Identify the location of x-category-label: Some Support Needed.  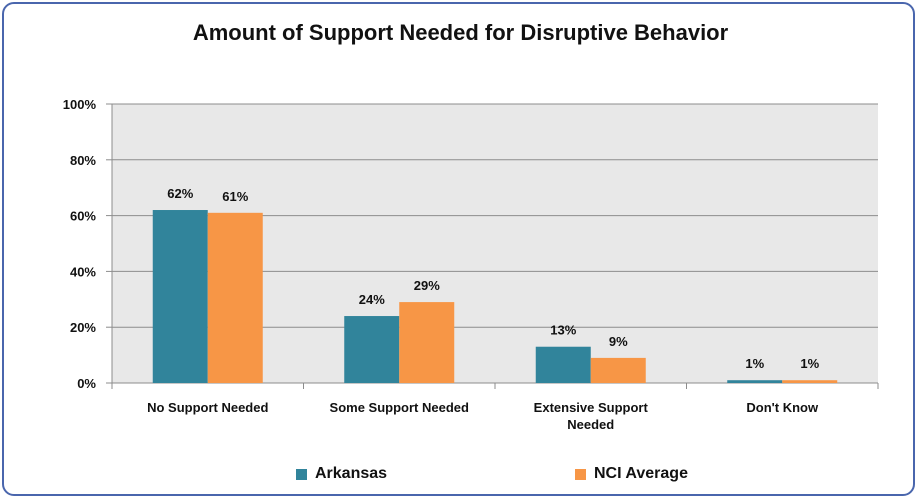
(399, 407).